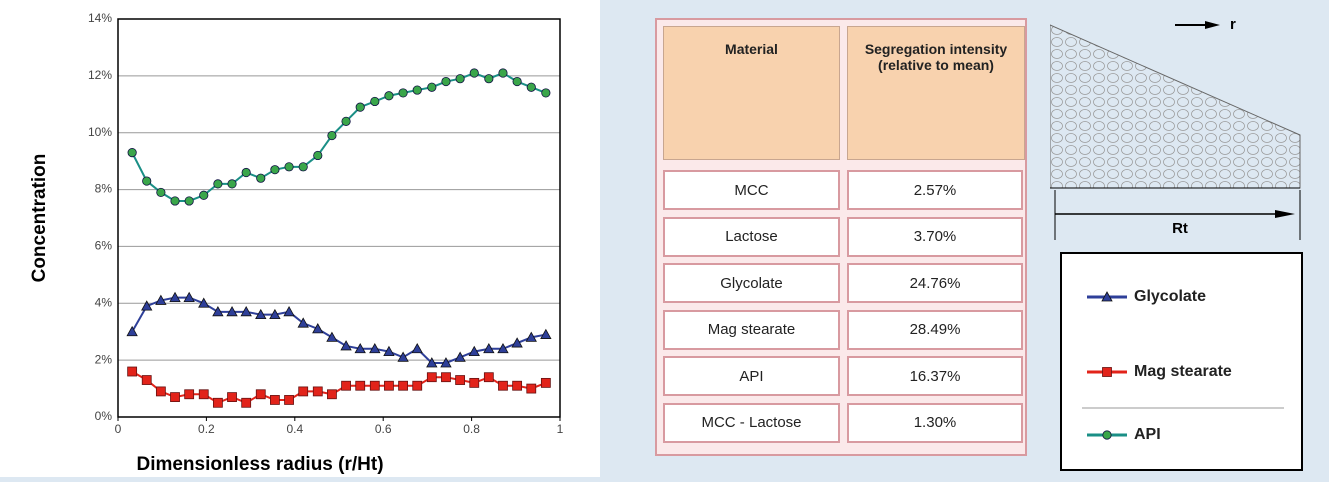  What do you see at coordinates (936, 93) in the screenshot?
I see `header-cell: Segregation intensity (relative to mean)` at bounding box center [936, 93].